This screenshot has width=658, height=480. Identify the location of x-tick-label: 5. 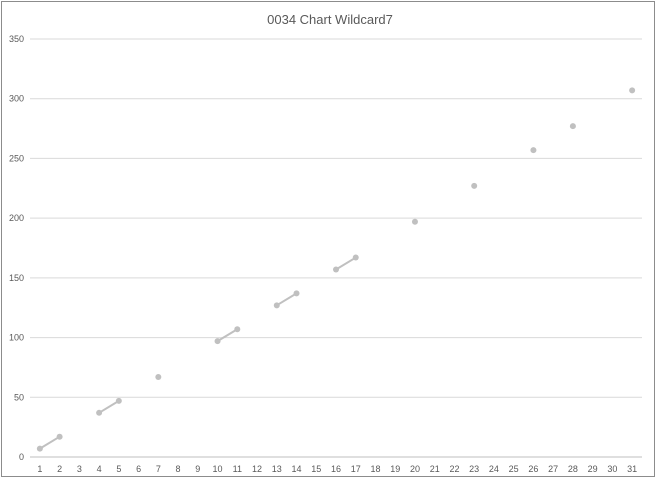
(118, 469).